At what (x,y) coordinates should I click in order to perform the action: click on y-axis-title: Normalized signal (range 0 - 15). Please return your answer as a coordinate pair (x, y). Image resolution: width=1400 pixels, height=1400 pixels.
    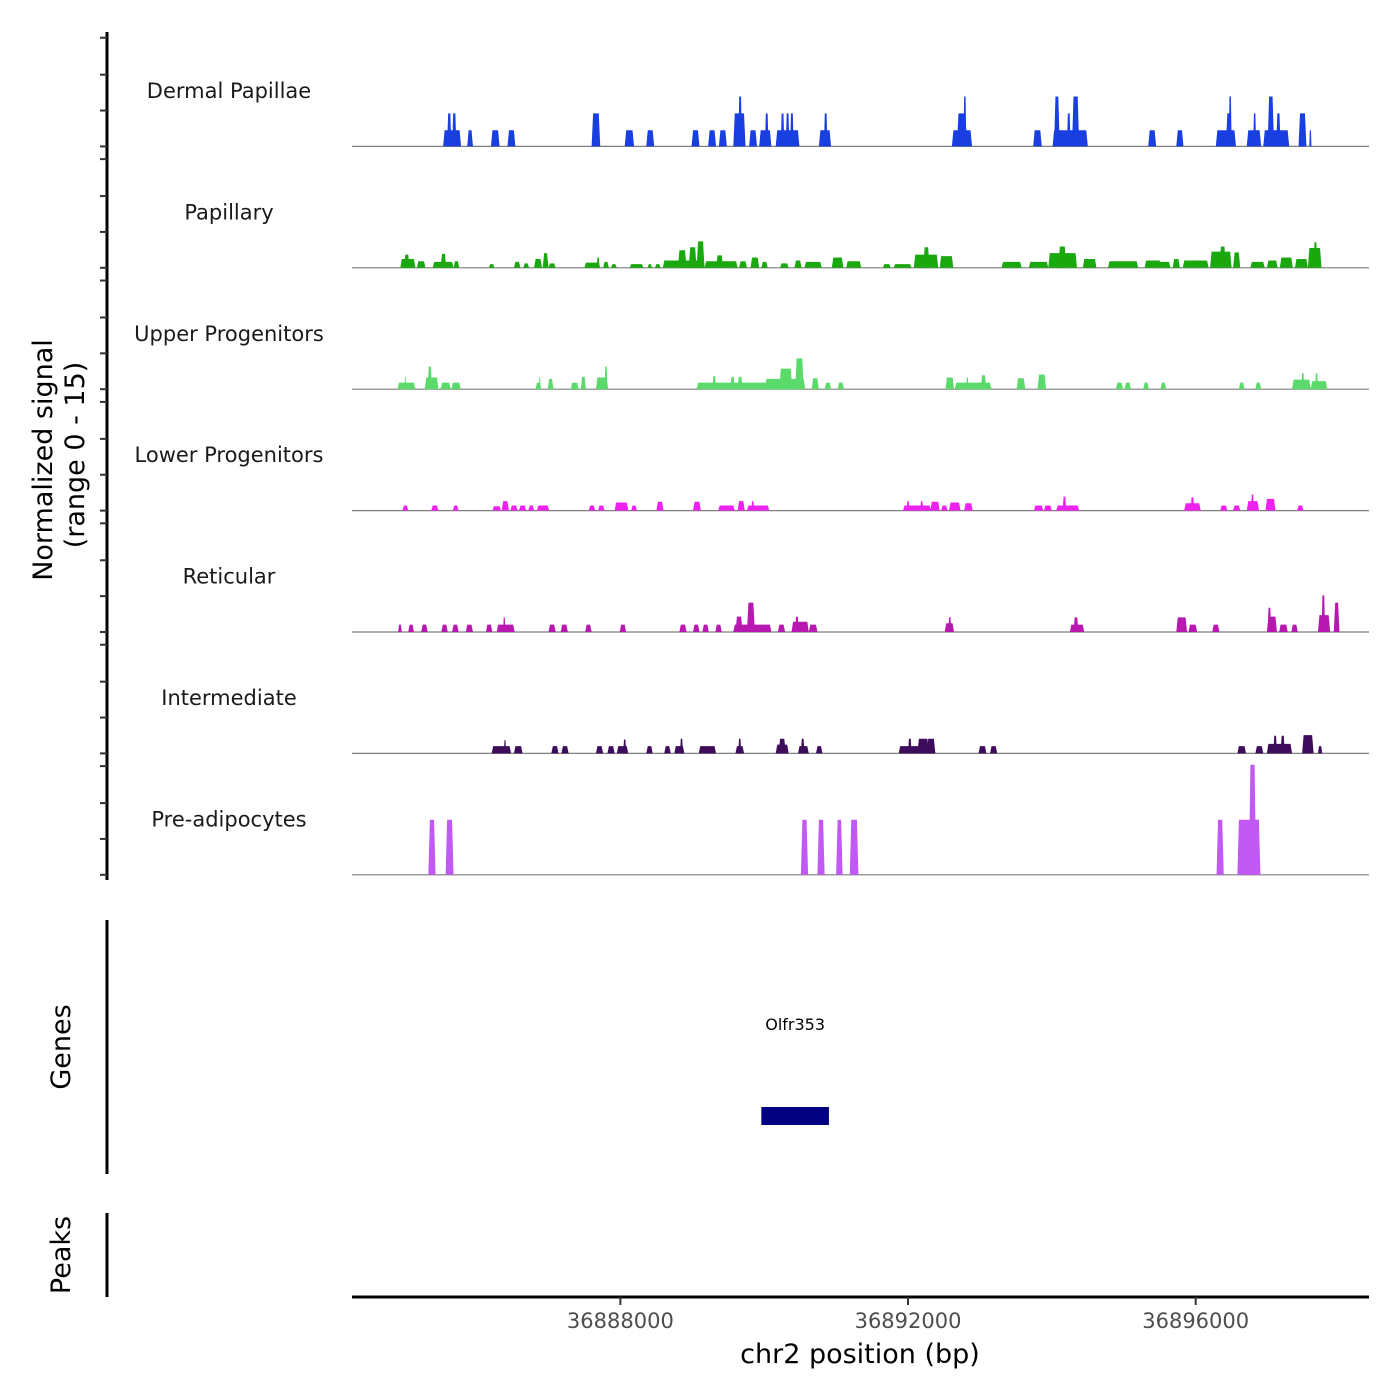
    Looking at the image, I should click on (59, 460).